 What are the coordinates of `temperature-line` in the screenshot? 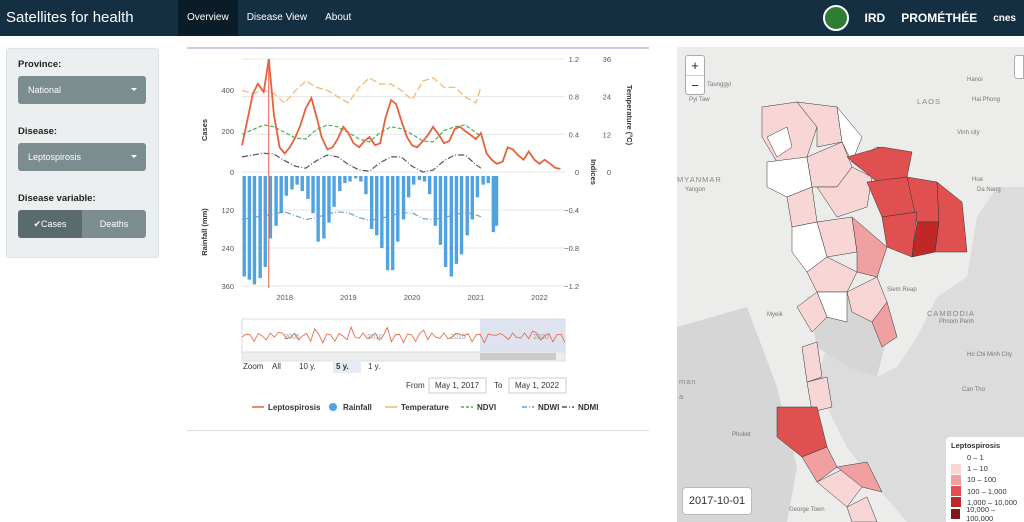 It's located at (361, 90).